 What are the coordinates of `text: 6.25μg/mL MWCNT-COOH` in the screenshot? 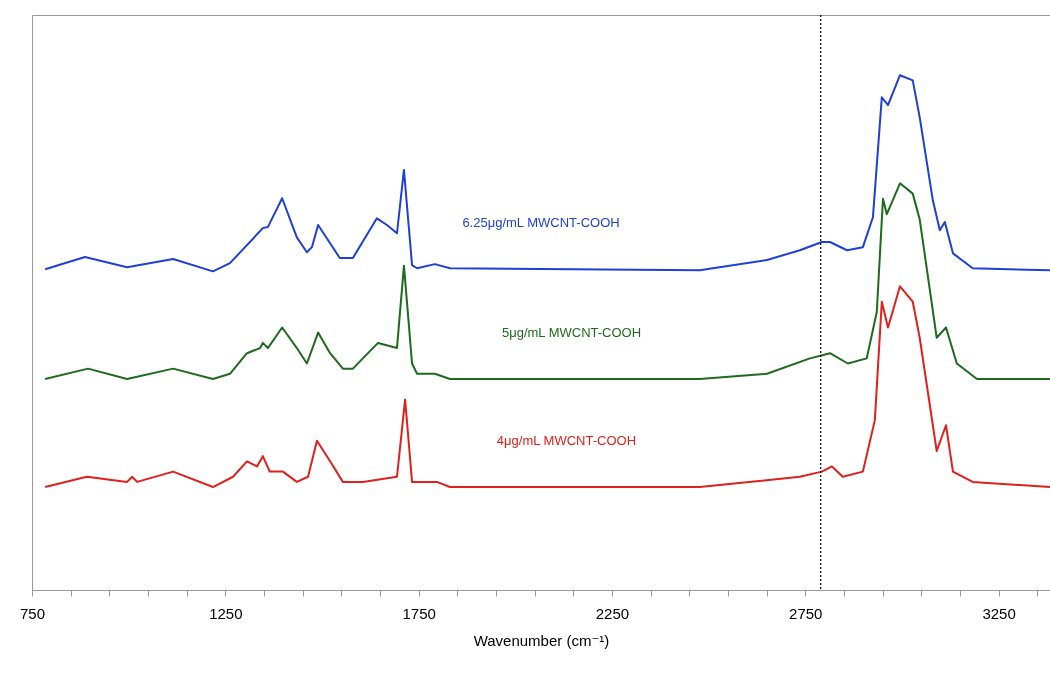 It's located at (541, 222).